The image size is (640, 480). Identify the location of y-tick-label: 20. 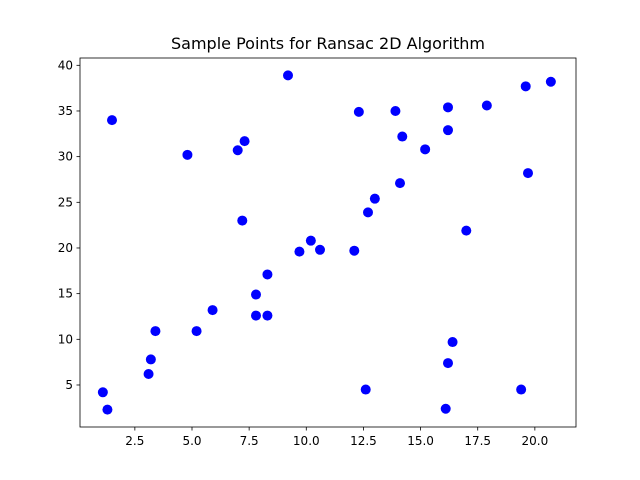
(65, 248).